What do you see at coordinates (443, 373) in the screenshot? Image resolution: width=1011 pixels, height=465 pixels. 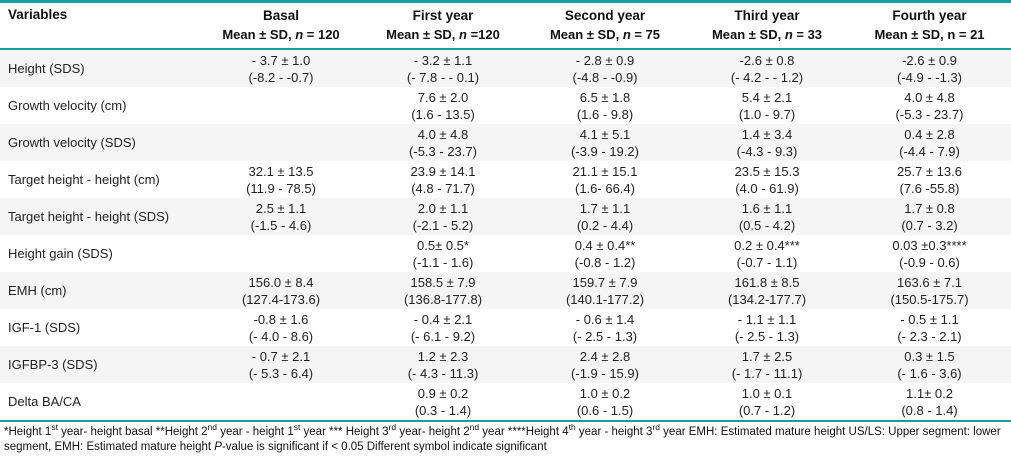 I see `range-value: (- 4.3 - 11.3)` at bounding box center [443, 373].